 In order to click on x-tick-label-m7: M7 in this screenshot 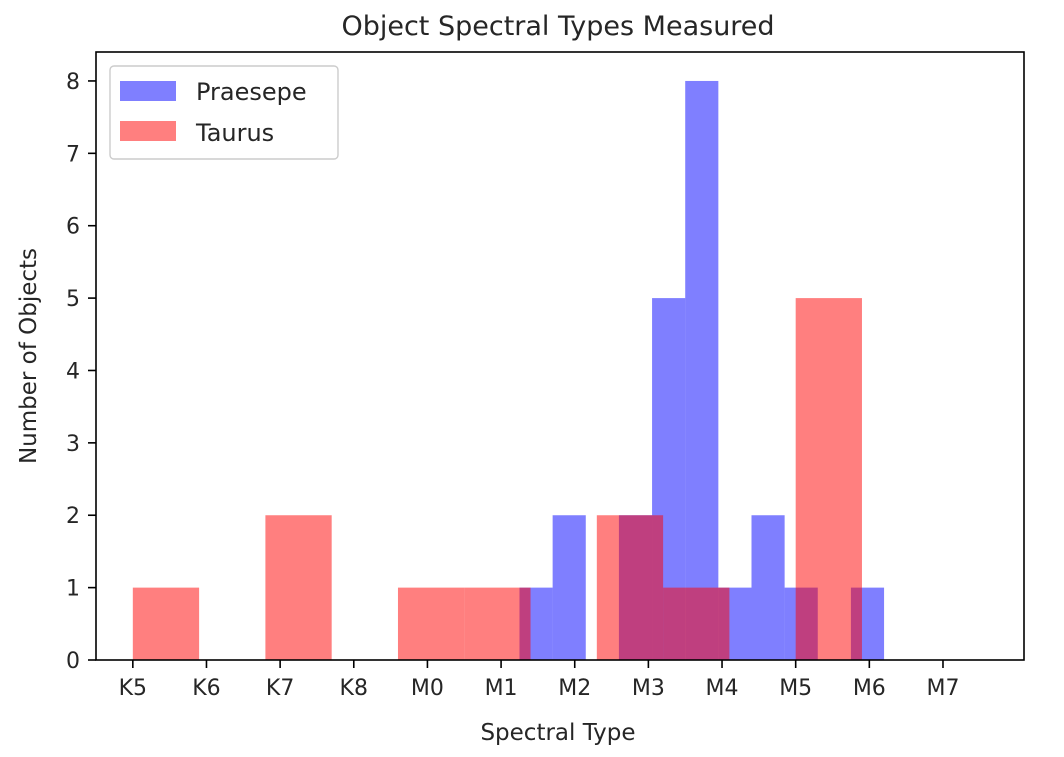, I will do `click(942, 688)`.